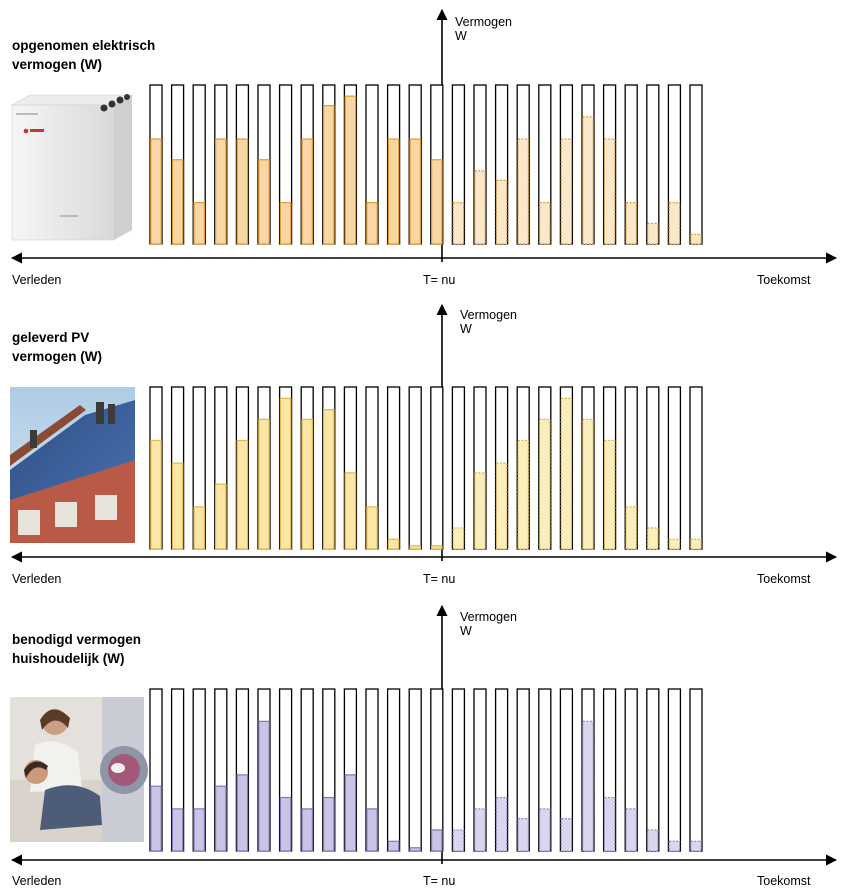 The height and width of the screenshot is (889, 849). What do you see at coordinates (488, 322) in the screenshot?
I see `y-axis-label-pv: Vermogen W` at bounding box center [488, 322].